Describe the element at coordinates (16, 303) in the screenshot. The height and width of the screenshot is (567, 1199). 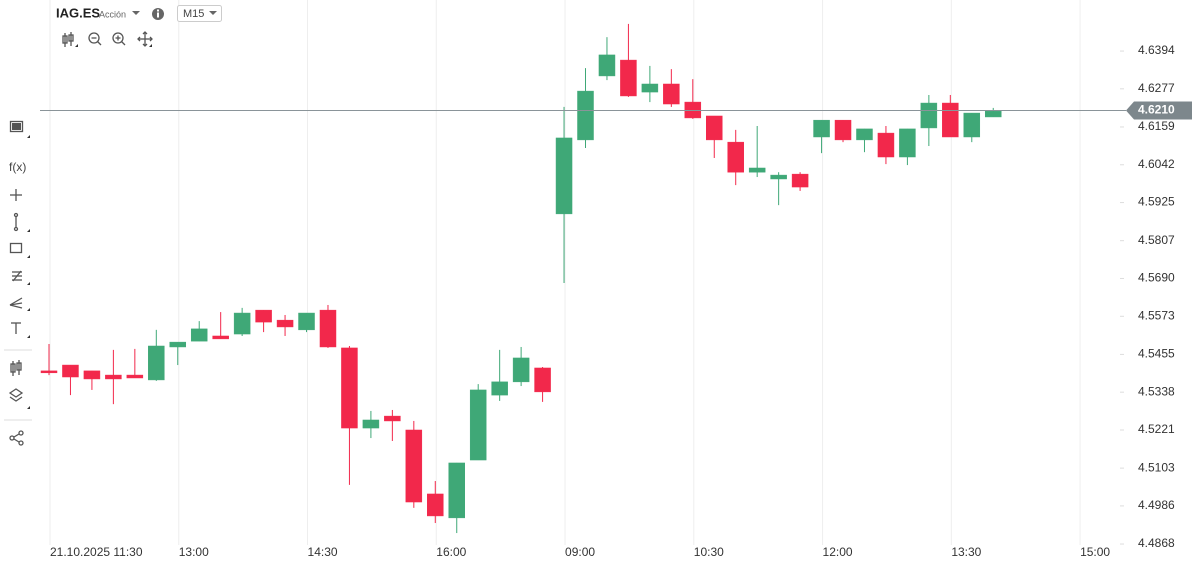
I see `pitchfork-tool` at that location.